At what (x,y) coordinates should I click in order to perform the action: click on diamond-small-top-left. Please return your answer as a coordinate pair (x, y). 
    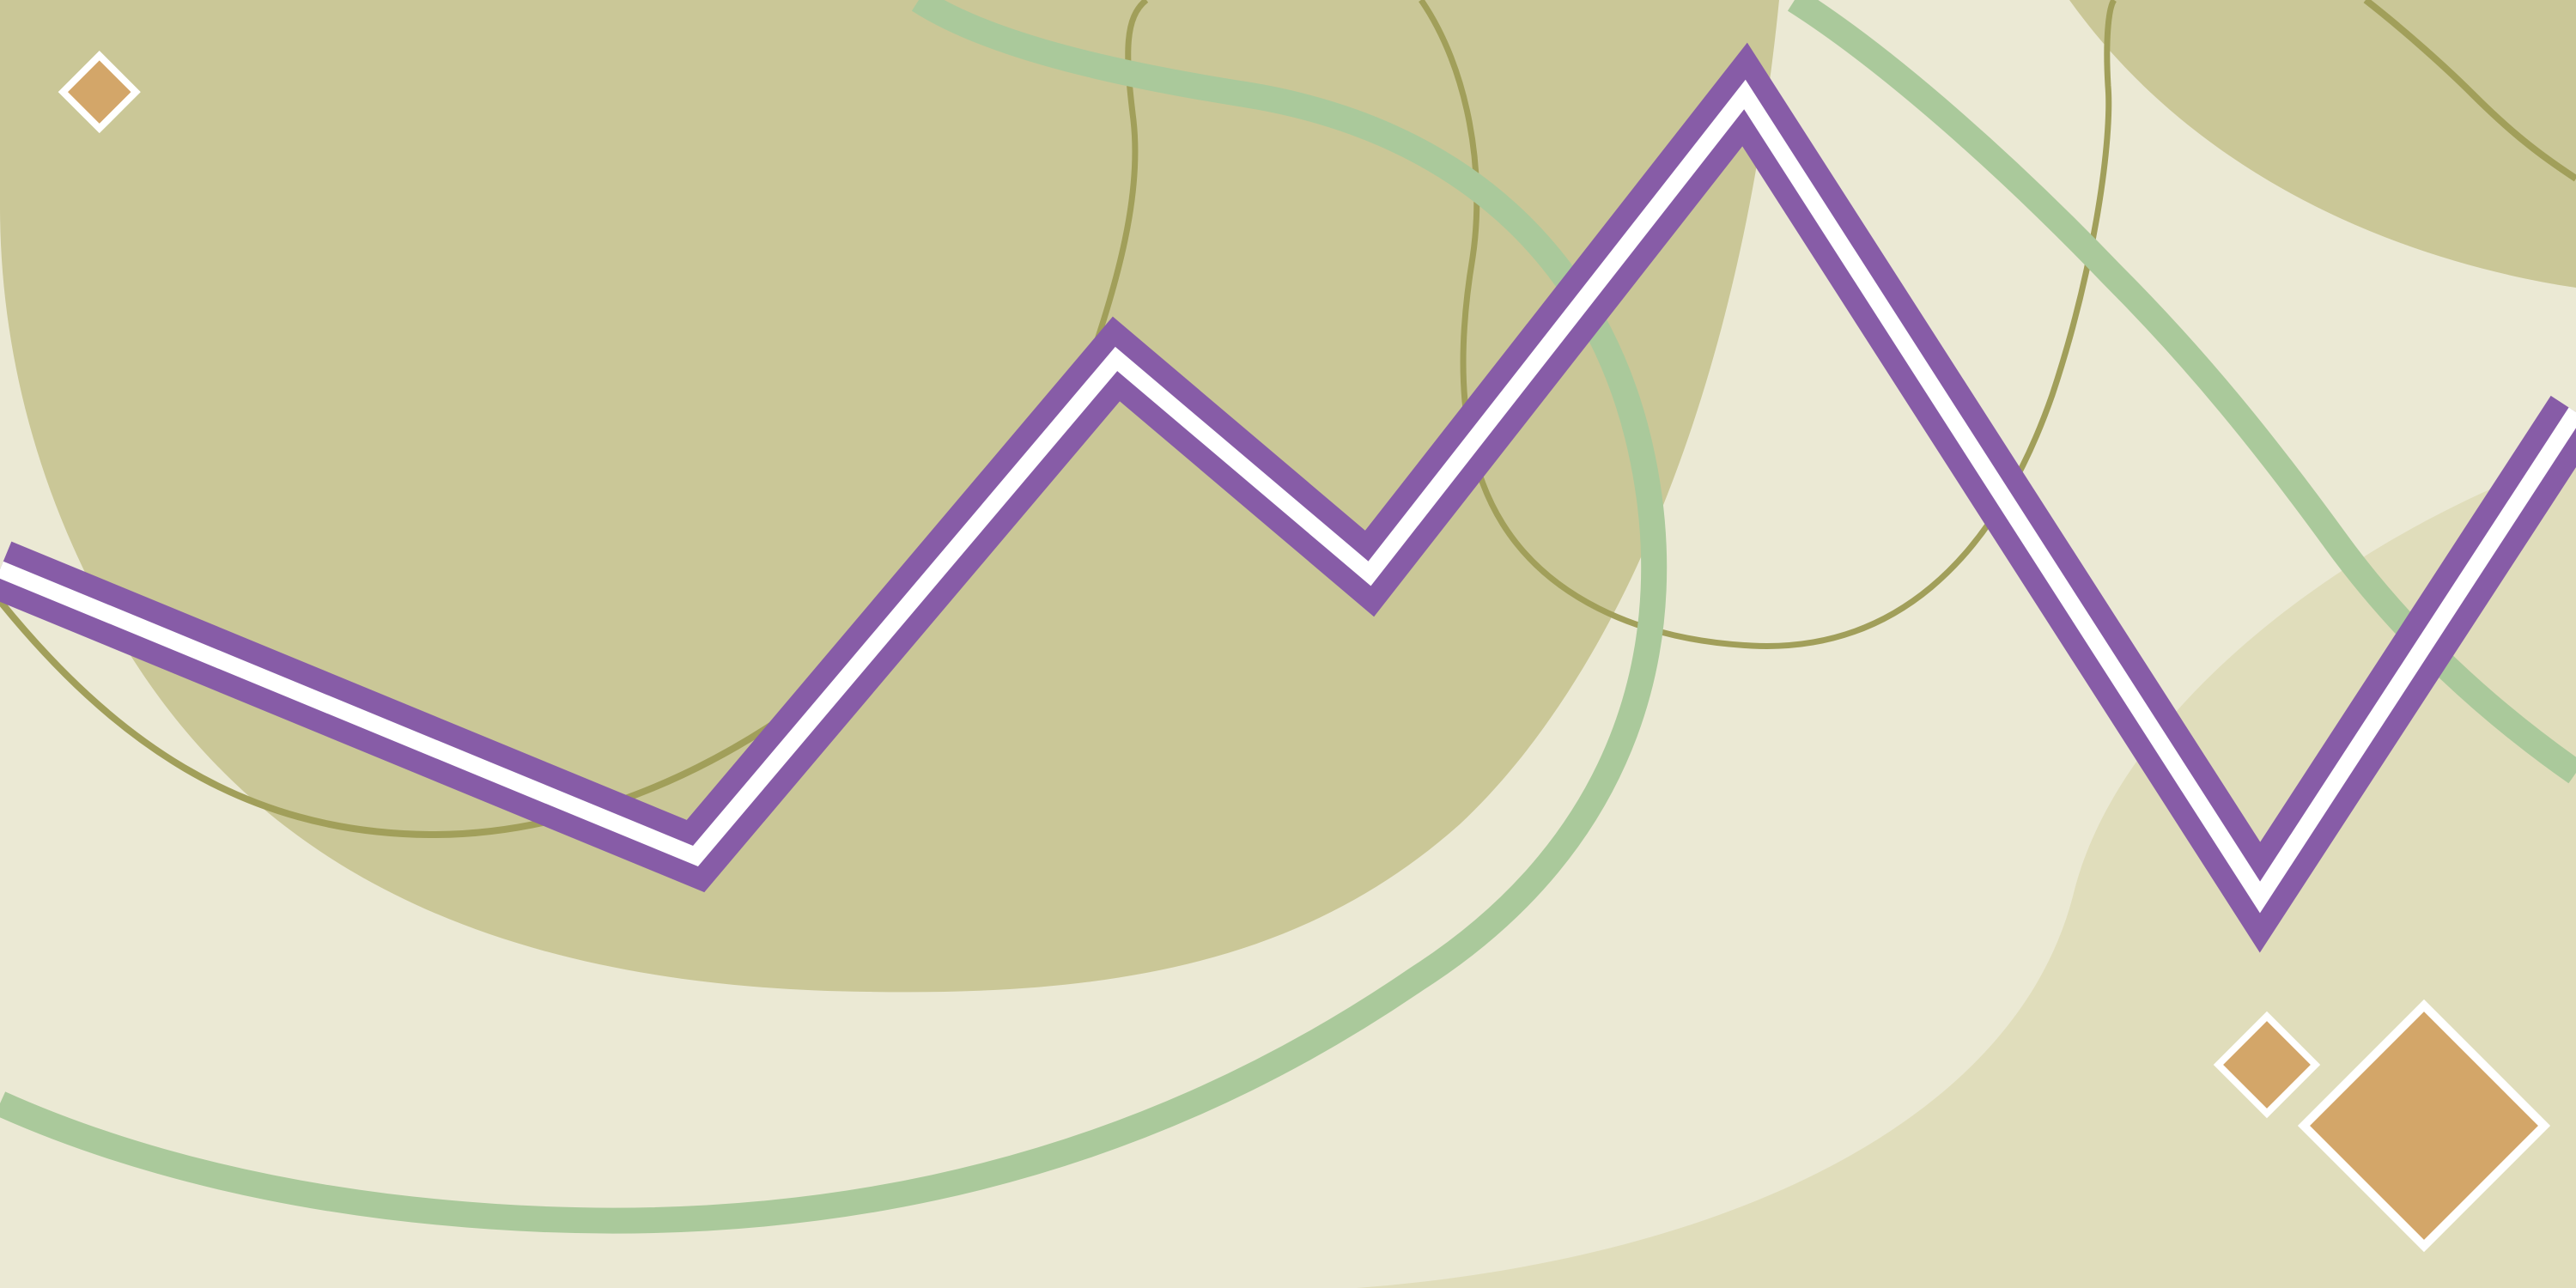
    Looking at the image, I should click on (99, 93).